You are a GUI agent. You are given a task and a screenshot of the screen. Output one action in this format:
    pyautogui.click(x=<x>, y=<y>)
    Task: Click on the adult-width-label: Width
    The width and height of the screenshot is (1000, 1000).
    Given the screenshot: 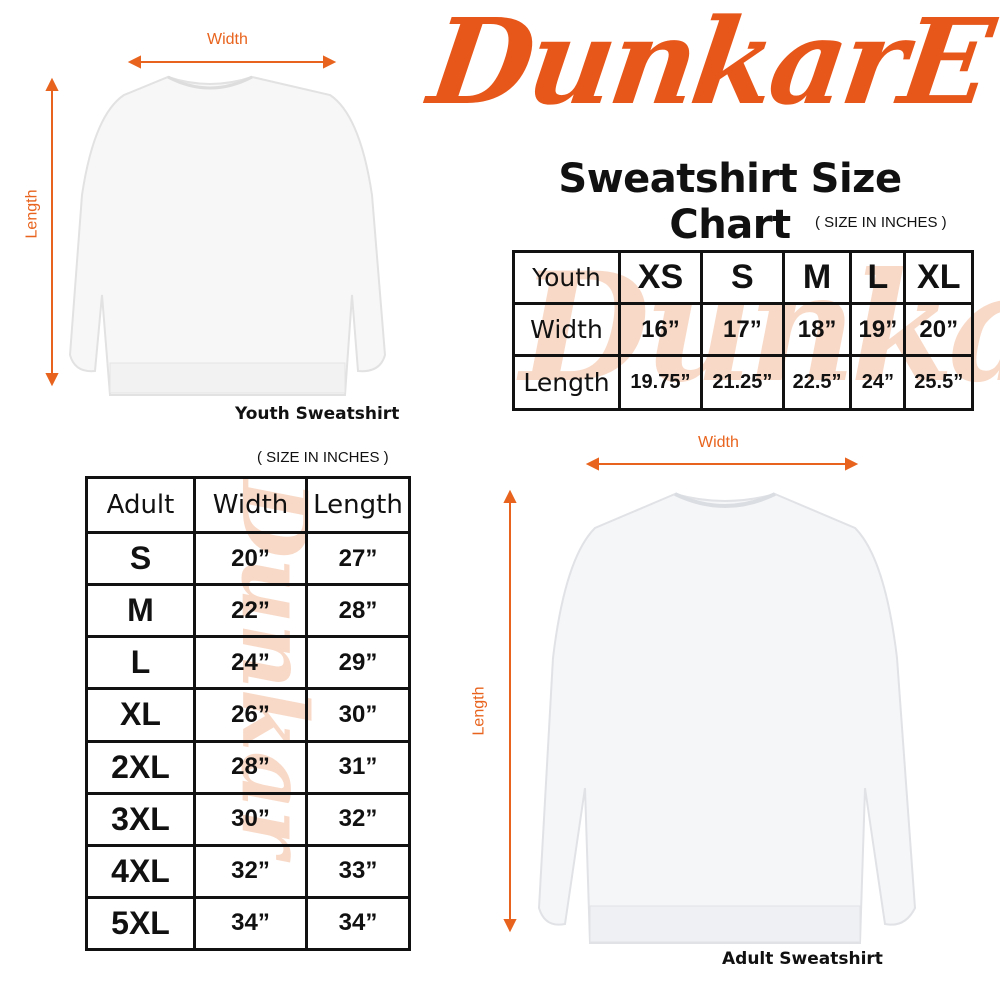 What is the action you would take?
    pyautogui.click(x=718, y=442)
    